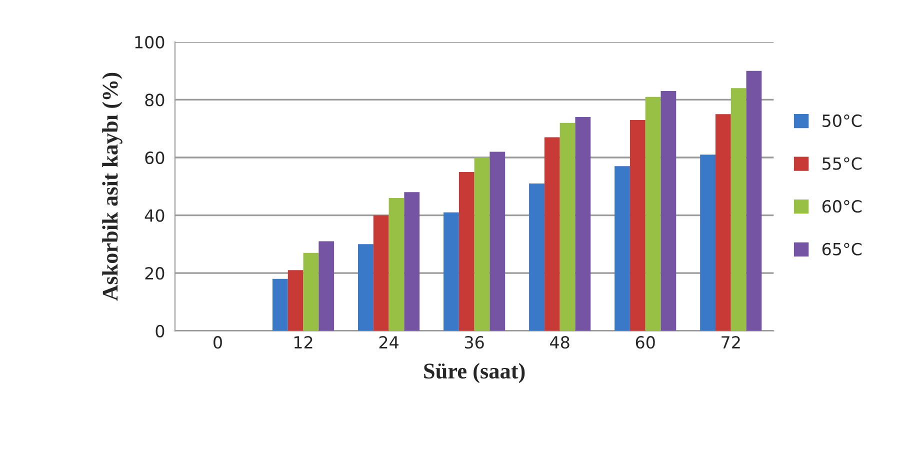 This screenshot has height=466, width=921. Describe the element at coordinates (842, 163) in the screenshot. I see `legend-label: 55°C` at that location.